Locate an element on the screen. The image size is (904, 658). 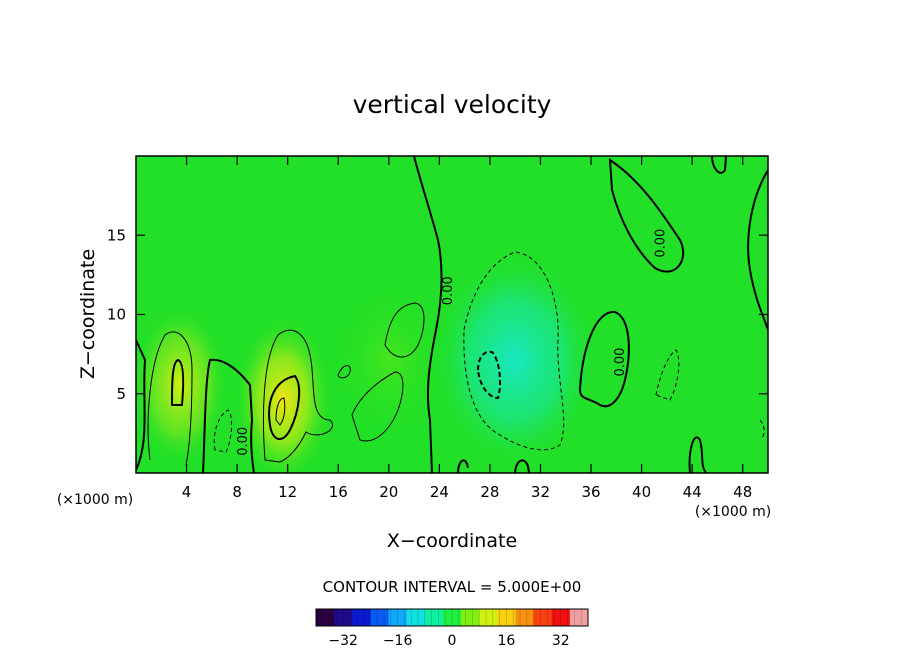
field-soft-region is located at coordinates (390, 360).